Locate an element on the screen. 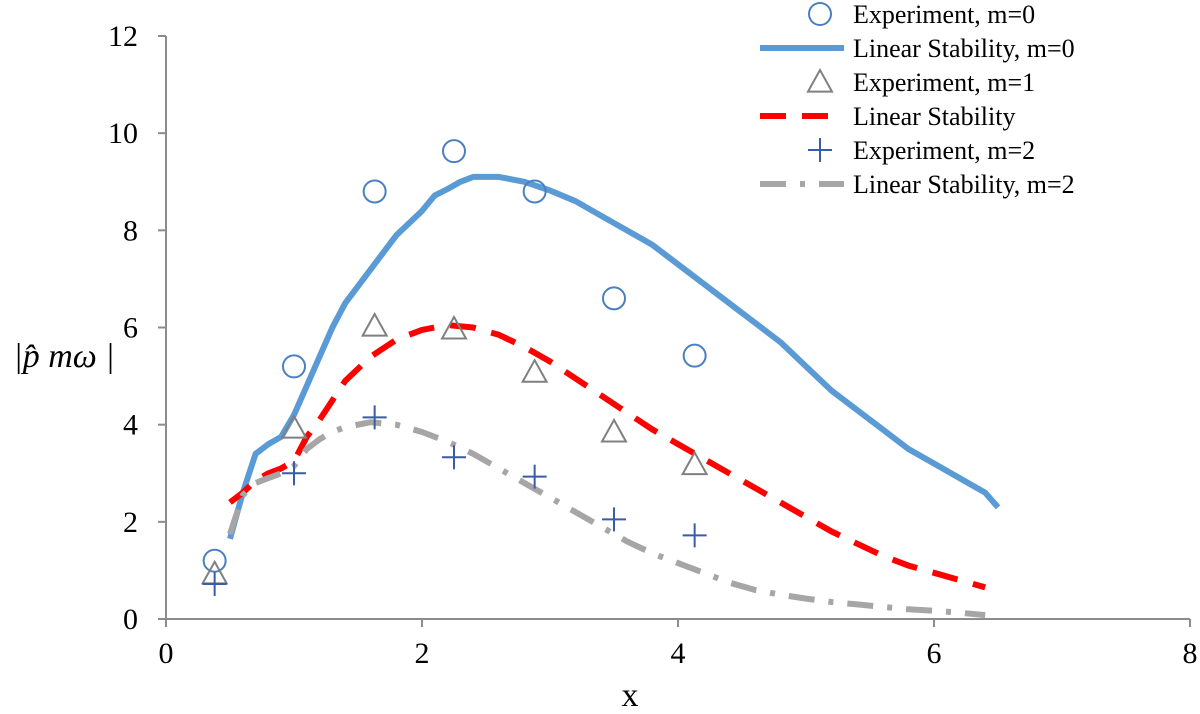 Image resolution: width=1200 pixels, height=714 pixels. x-axis-title: x is located at coordinates (630, 693).